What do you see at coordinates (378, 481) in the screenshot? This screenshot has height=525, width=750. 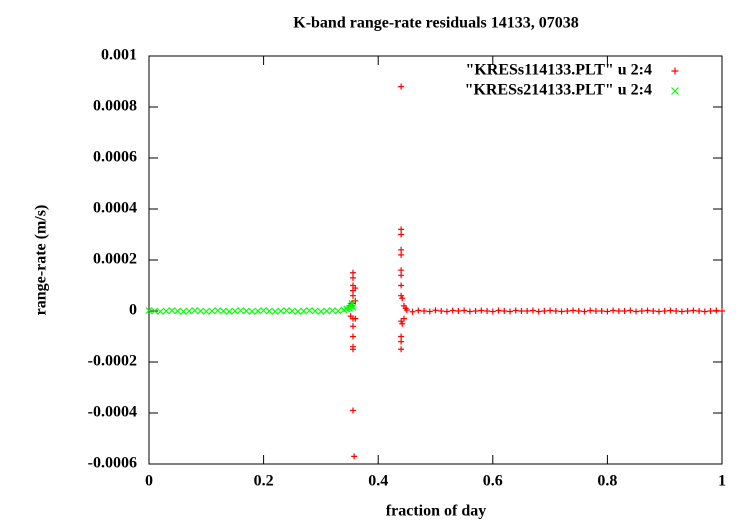 I see `x-tick-label: 0.4` at bounding box center [378, 481].